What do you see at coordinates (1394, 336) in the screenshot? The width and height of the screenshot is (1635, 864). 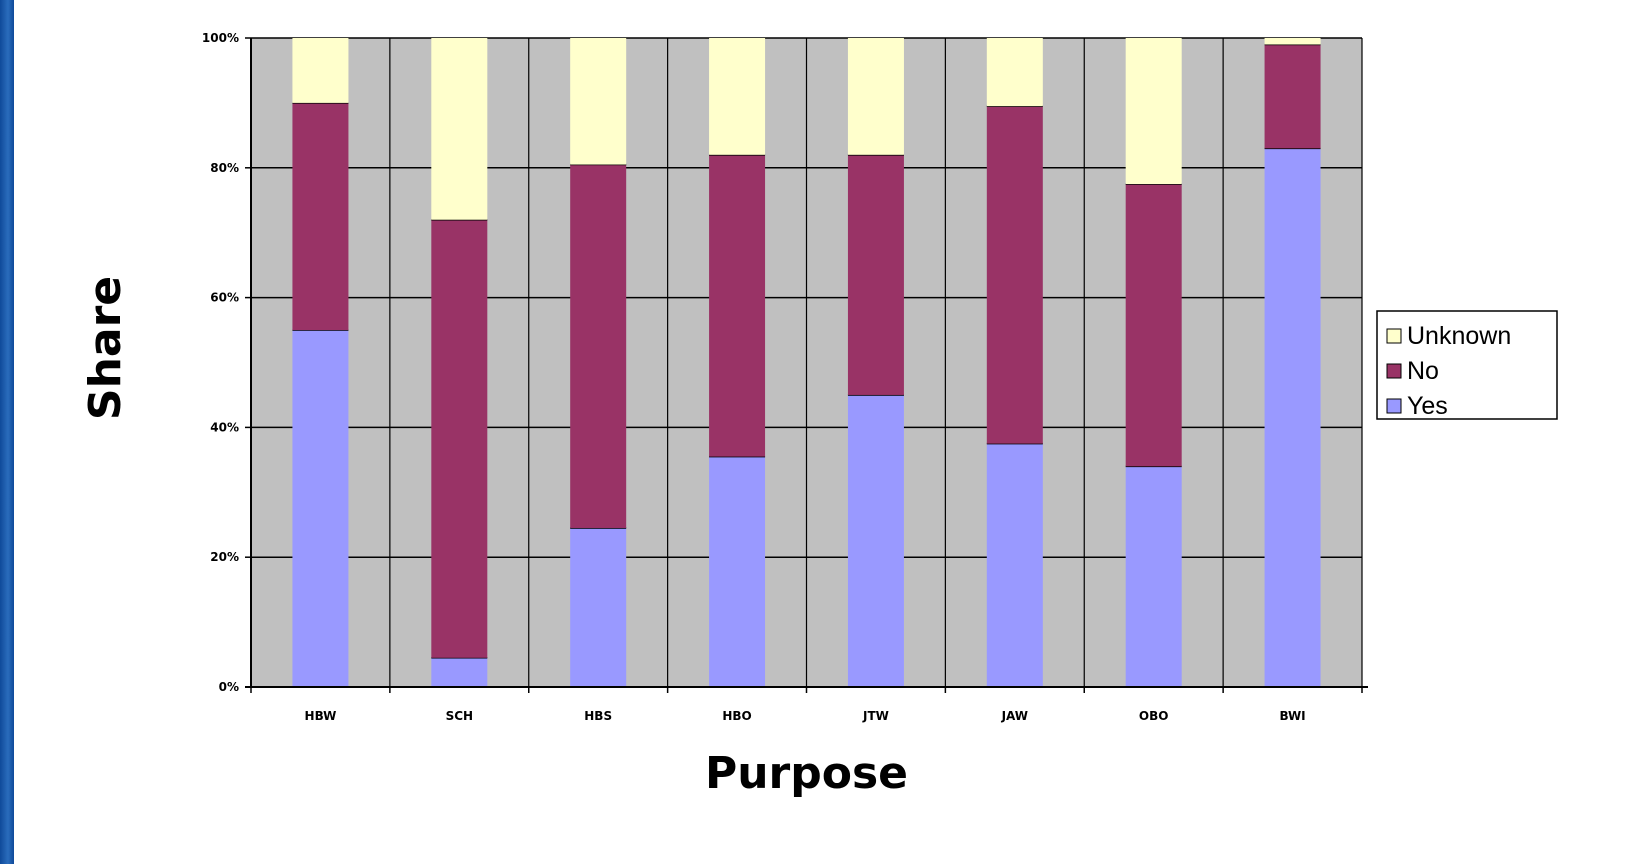 I see `legend-swatch-unknown` at bounding box center [1394, 336].